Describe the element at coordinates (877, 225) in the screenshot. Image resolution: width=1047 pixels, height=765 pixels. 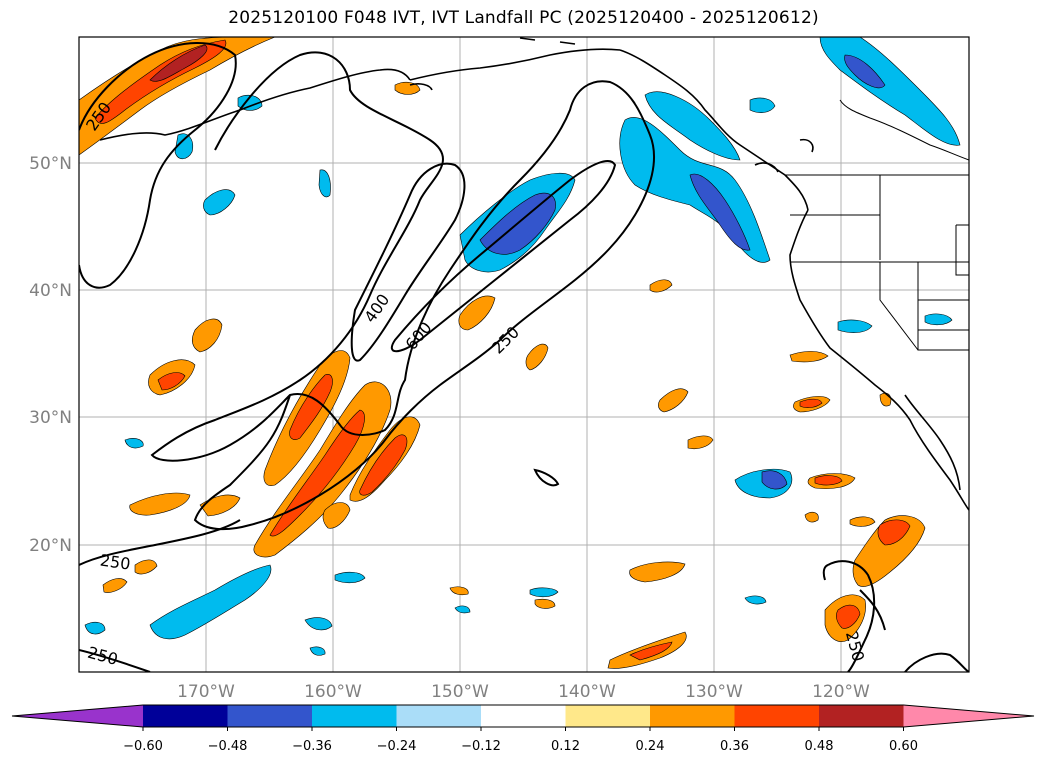
I see `state-borders` at that location.